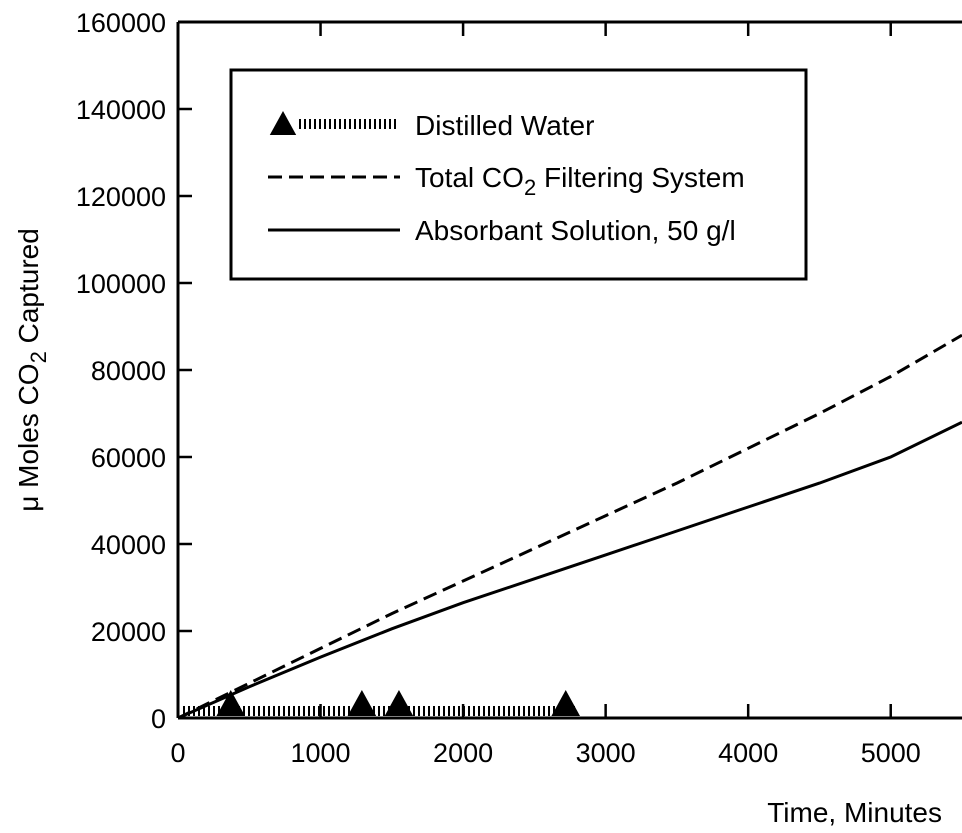  I want to click on x-tick-label: 4000, so click(748, 753).